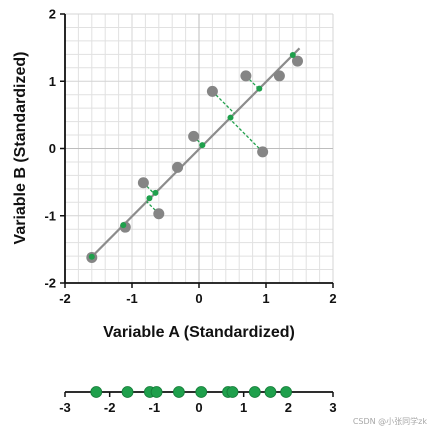  Describe the element at coordinates (191, 392) in the screenshot. I see `number-line-points` at that location.